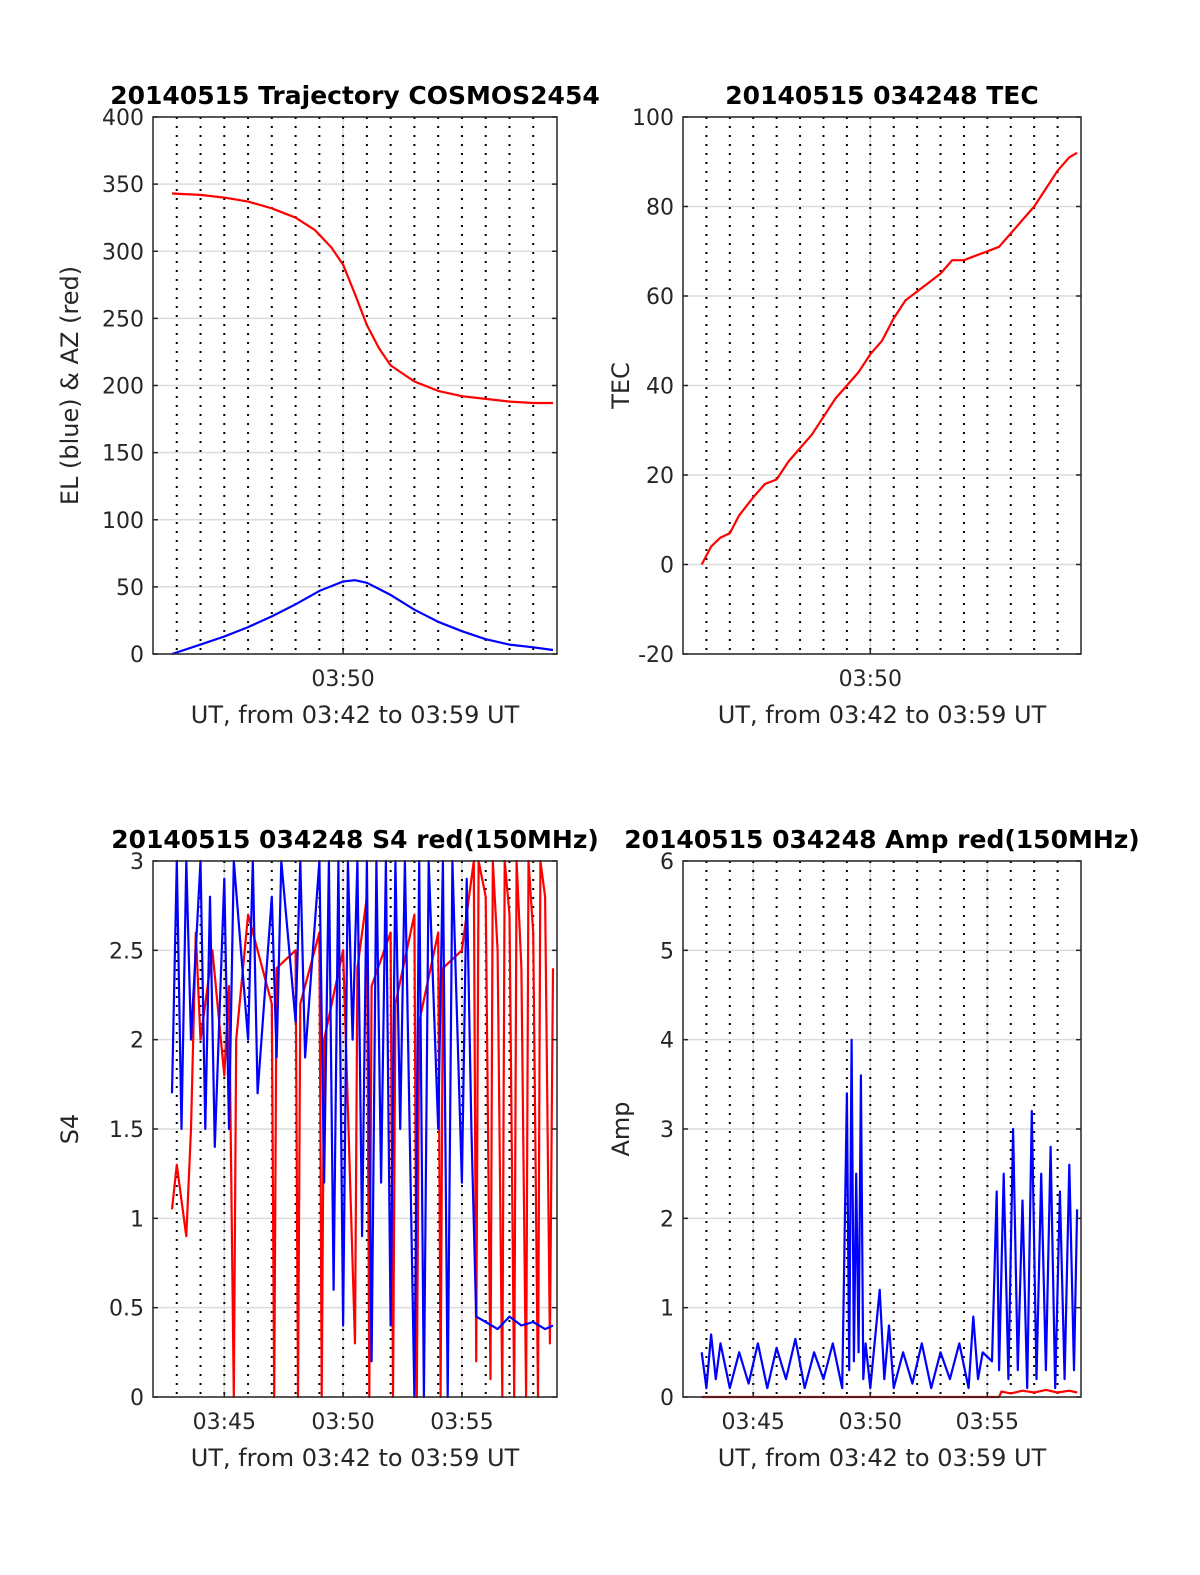 The image size is (1200, 1575). What do you see at coordinates (667, 1041) in the screenshot?
I see `y-tick-label: 4` at bounding box center [667, 1041].